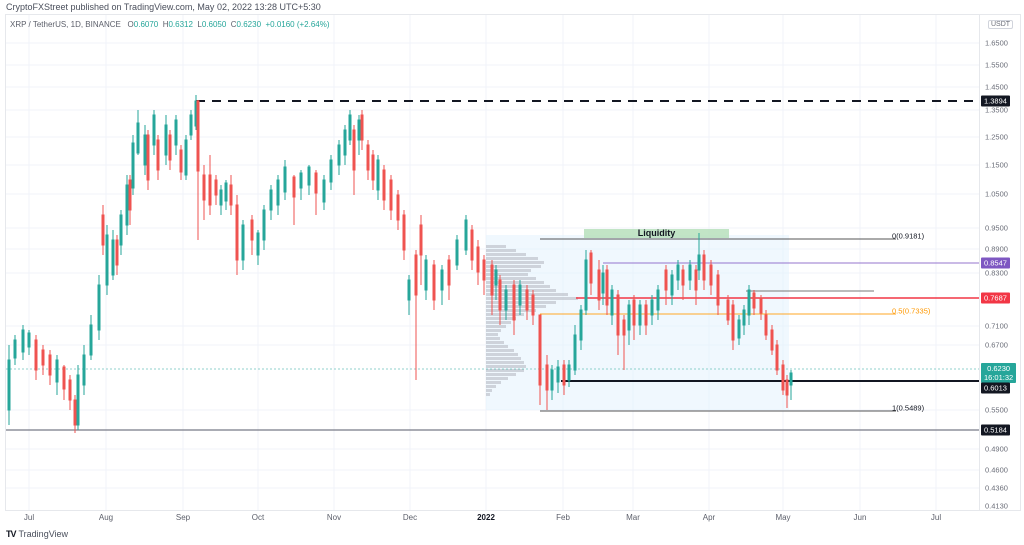 The width and height of the screenshot is (1024, 545). Describe the element at coordinates (258, 517) in the screenshot. I see `time-tick: Oct` at that location.